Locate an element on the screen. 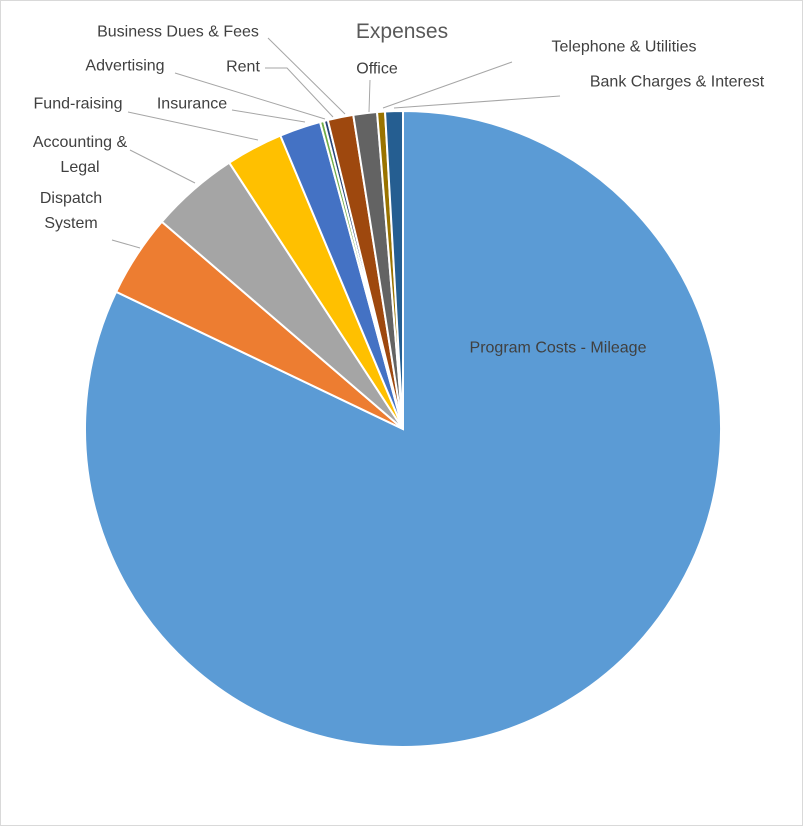 This screenshot has width=803, height=826. slice-label: Accounting & Legal is located at coordinates (80, 155).